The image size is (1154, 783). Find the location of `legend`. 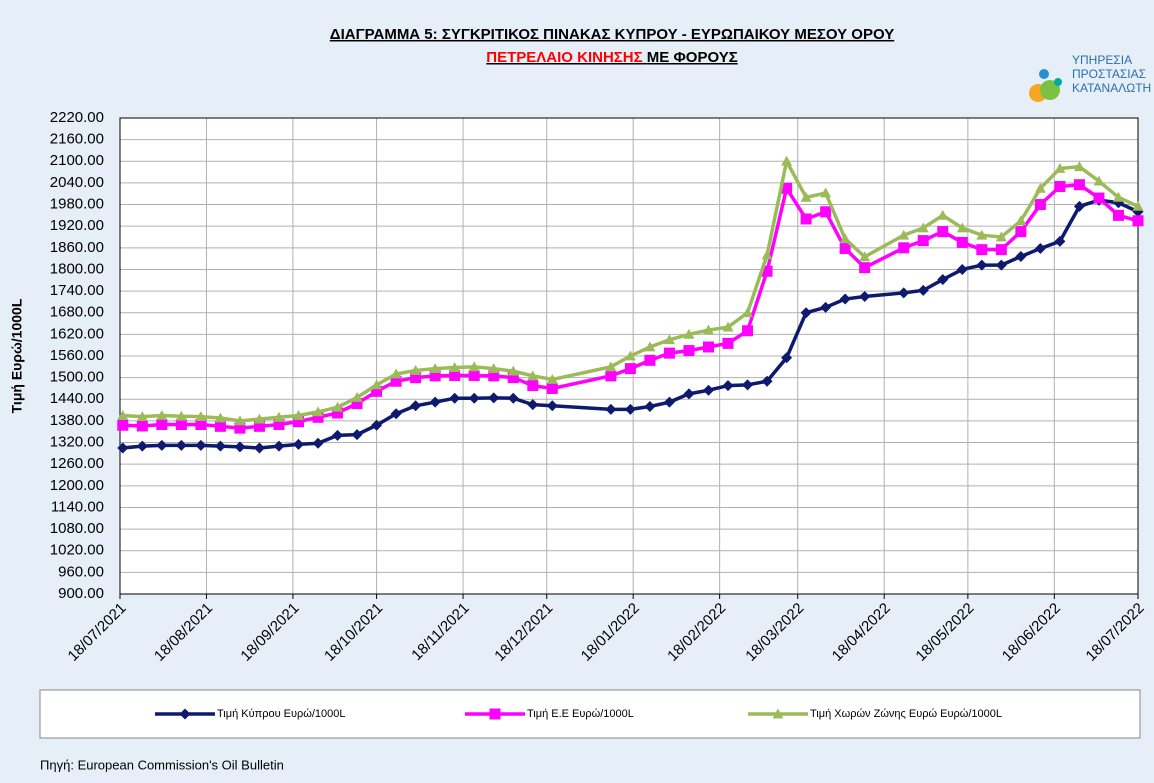

legend is located at coordinates (590, 714).